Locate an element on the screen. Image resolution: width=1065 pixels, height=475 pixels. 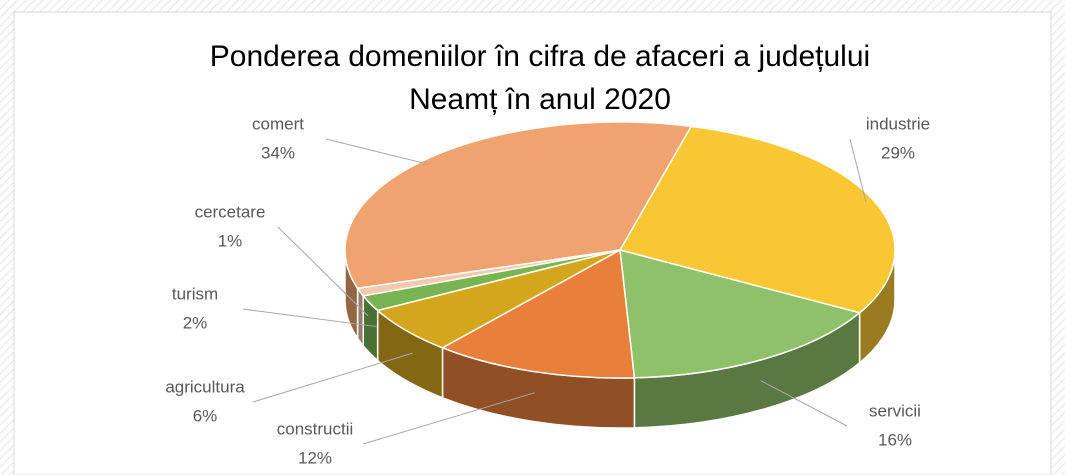
data-label-name: servicii is located at coordinates (895, 410).